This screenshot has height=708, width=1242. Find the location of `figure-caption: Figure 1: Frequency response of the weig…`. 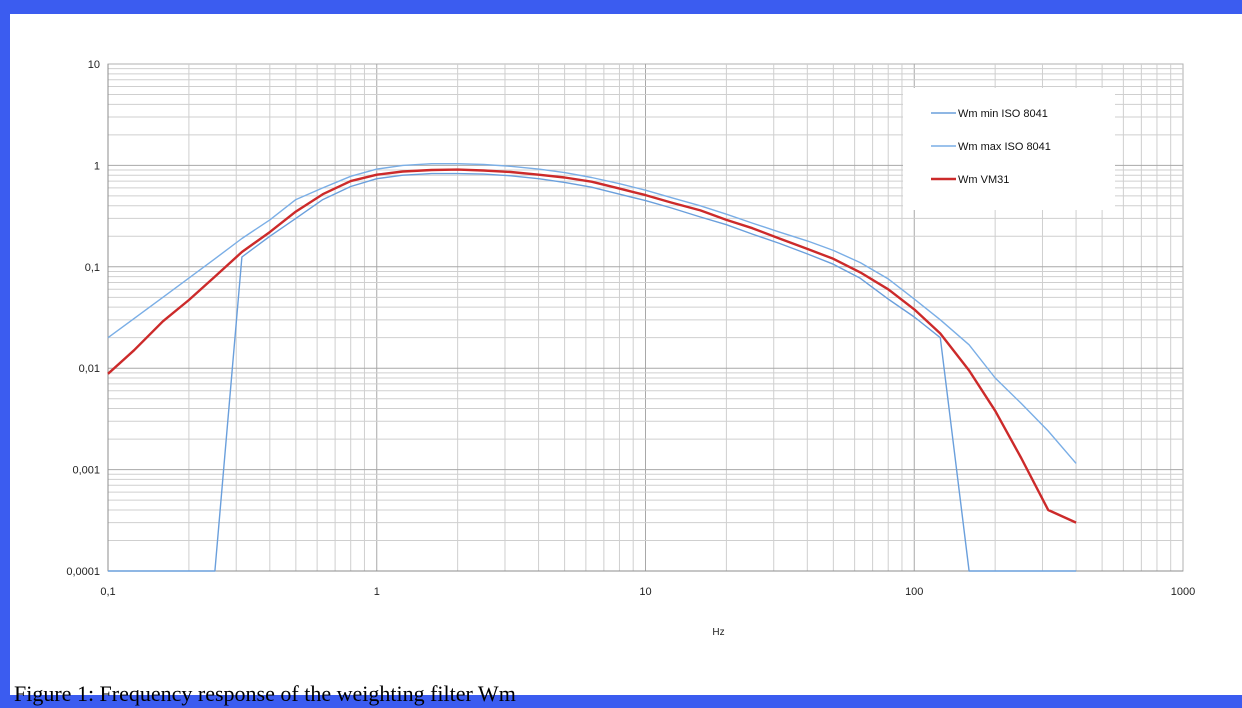

figure-caption: Figure 1: Frequency response of the weig… is located at coordinates (265, 693).